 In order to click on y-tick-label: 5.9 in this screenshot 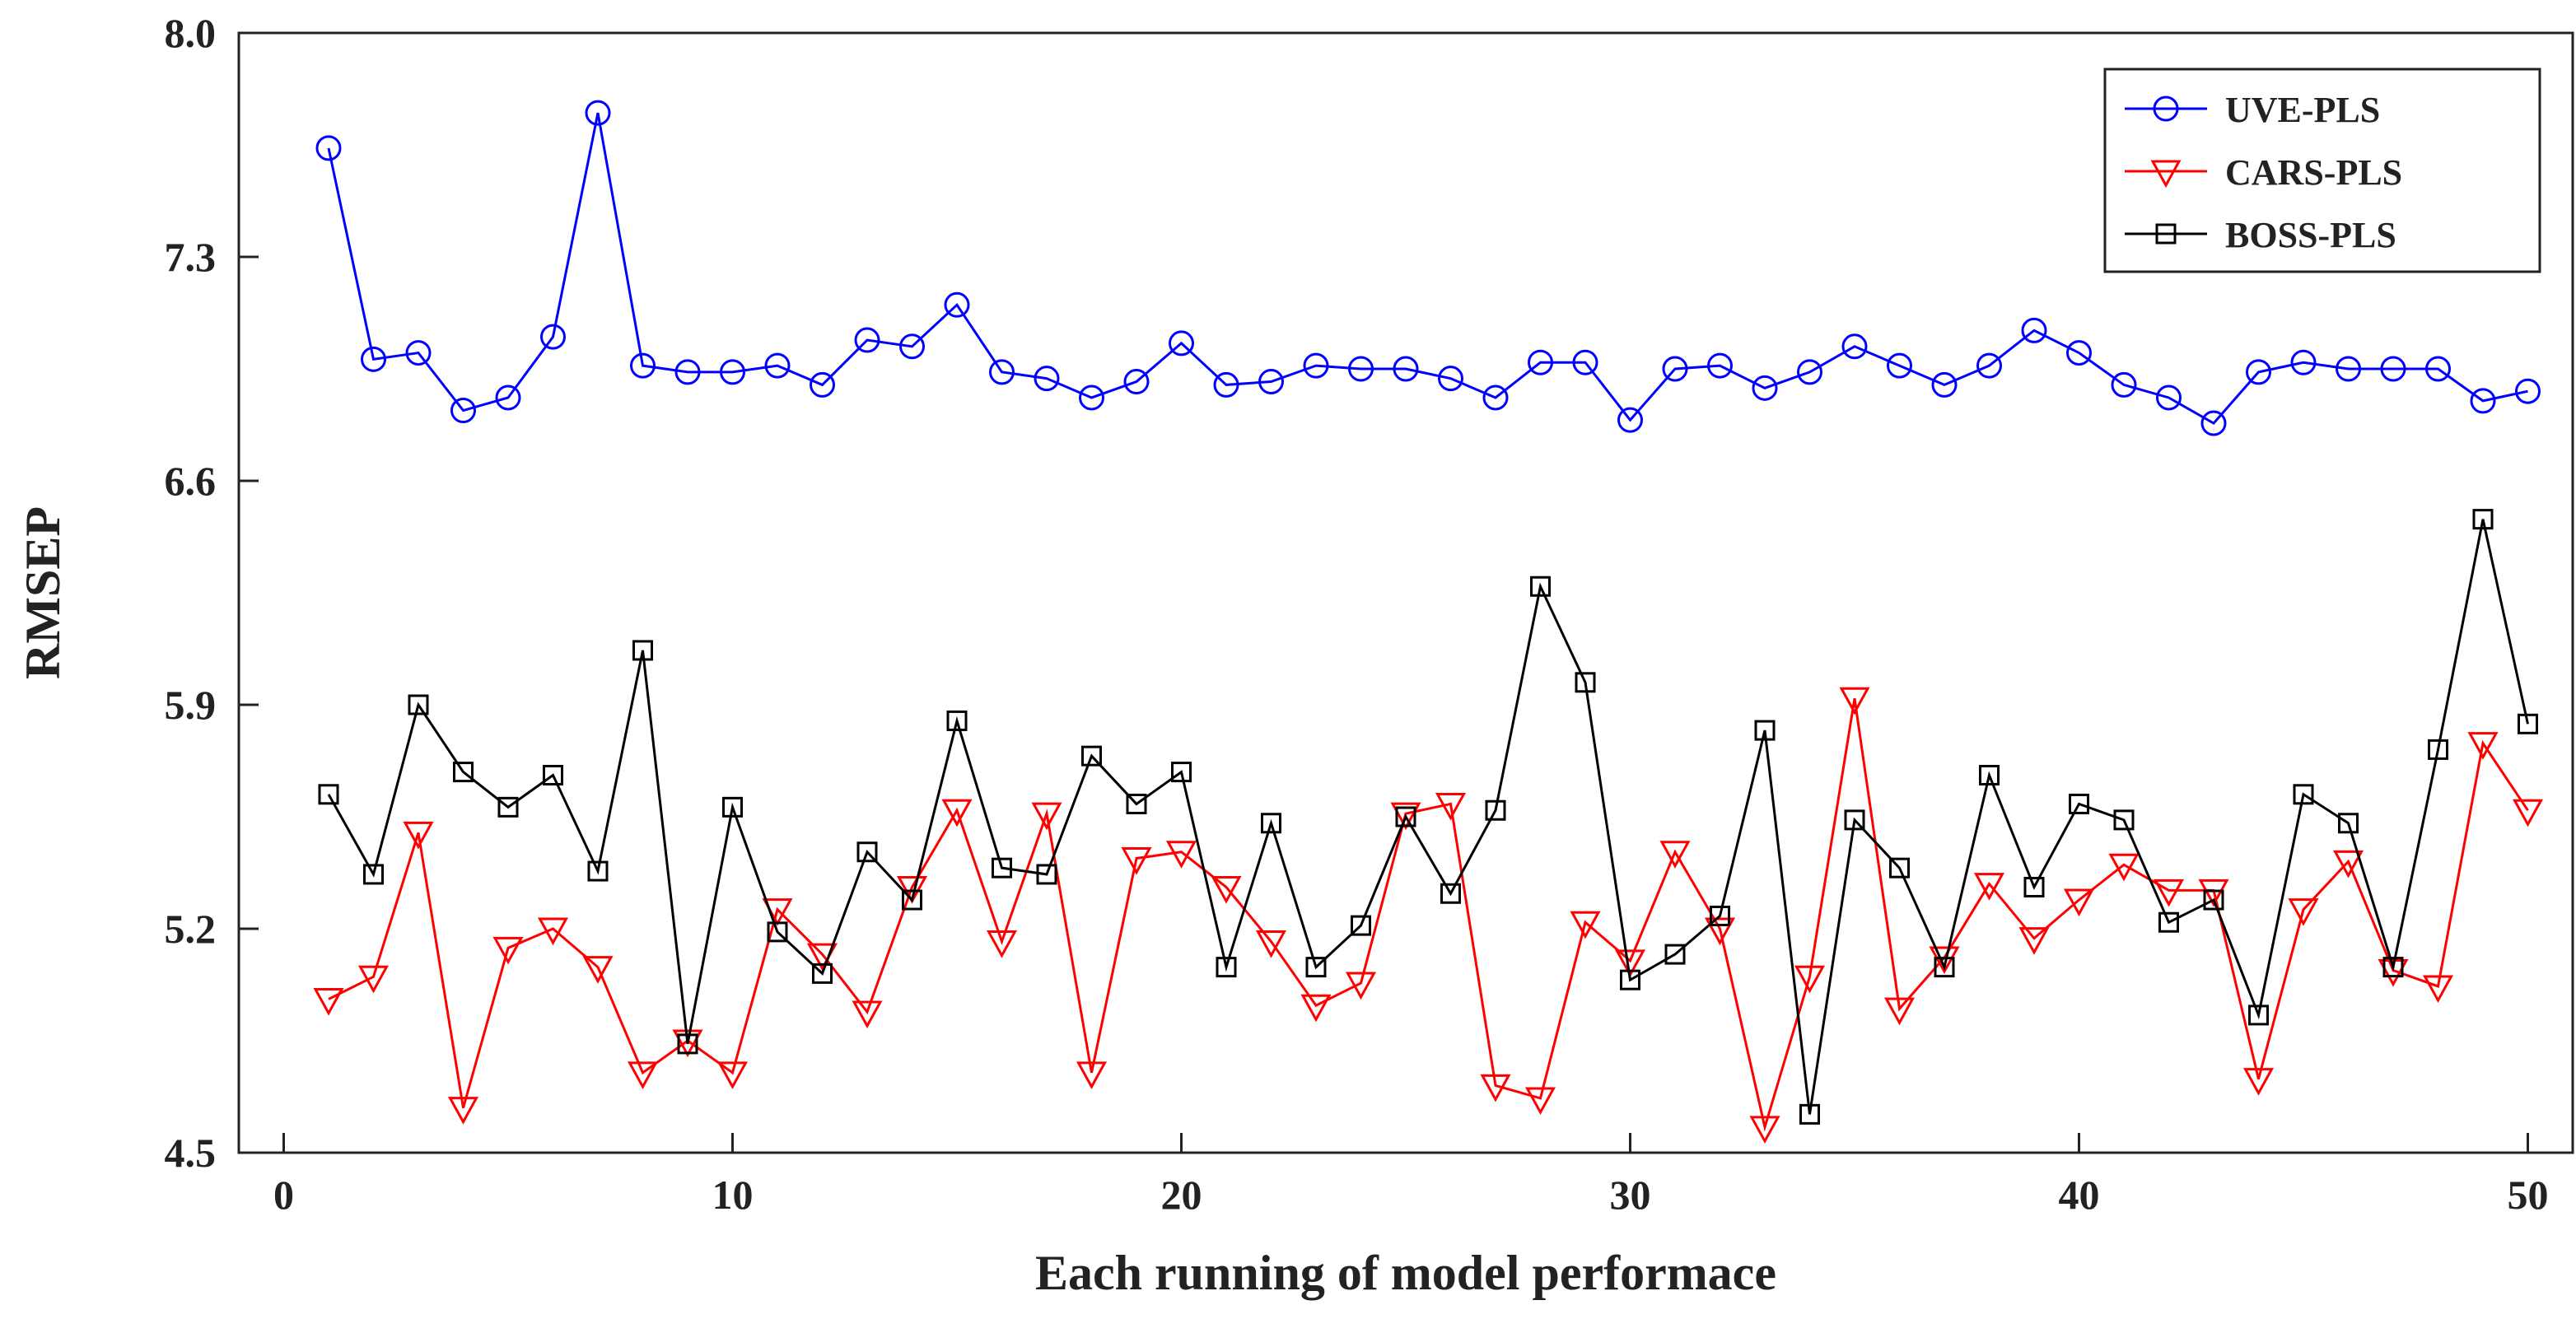, I will do `click(191, 705)`.